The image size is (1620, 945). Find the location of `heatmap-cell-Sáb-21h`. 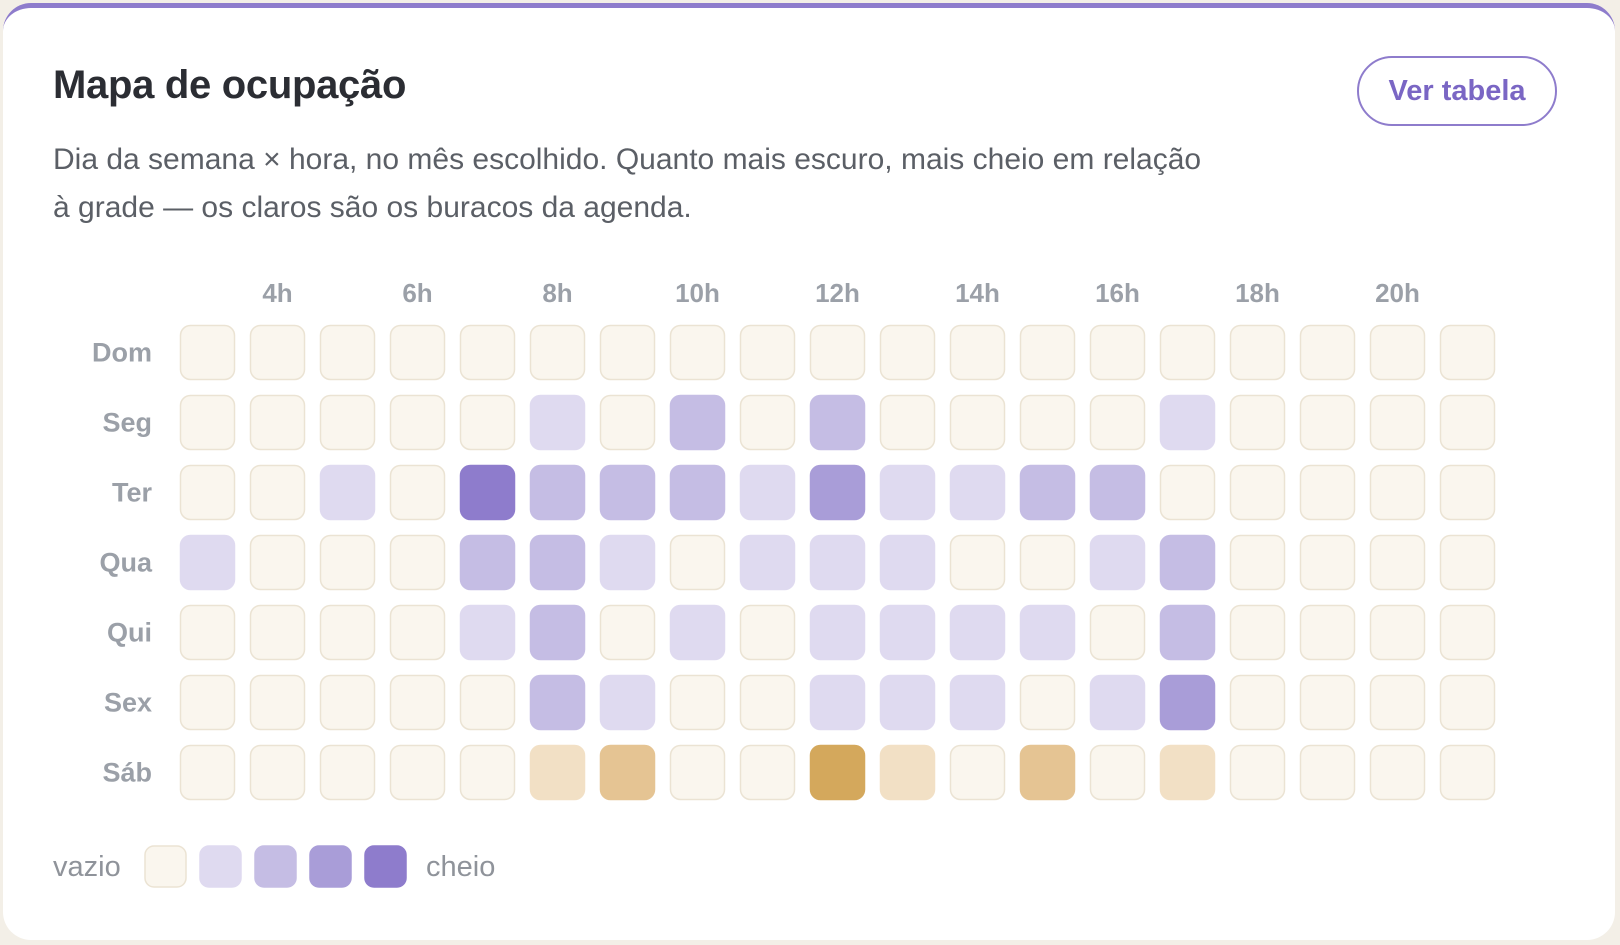

heatmap-cell-Sáb-21h is located at coordinates (1467, 772).